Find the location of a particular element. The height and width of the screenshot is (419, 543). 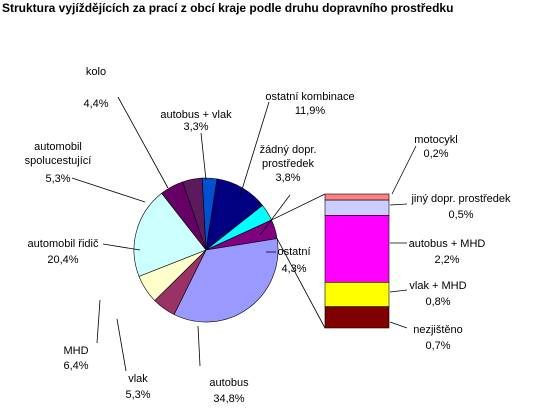

pie-value-label-vlak: 5,3% is located at coordinates (137, 395).